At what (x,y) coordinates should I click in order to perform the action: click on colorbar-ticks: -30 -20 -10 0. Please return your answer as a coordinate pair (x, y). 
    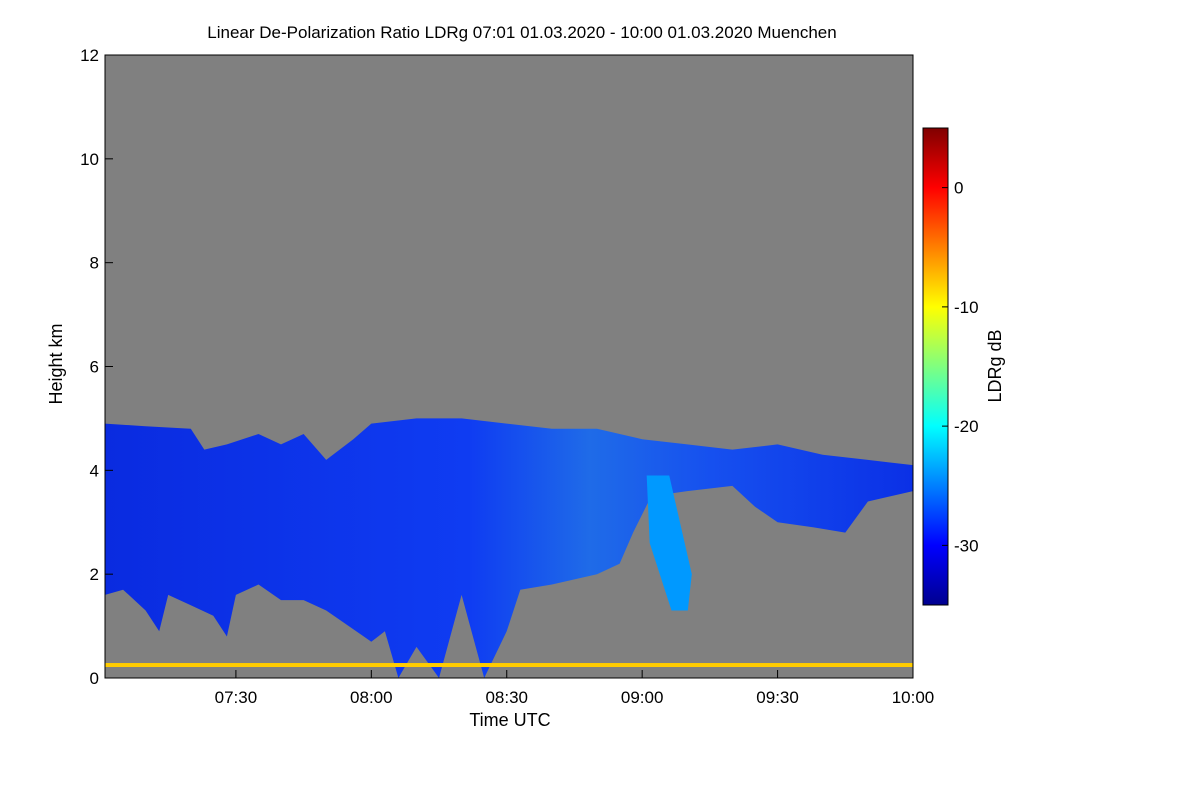
    Looking at the image, I should click on (960, 367).